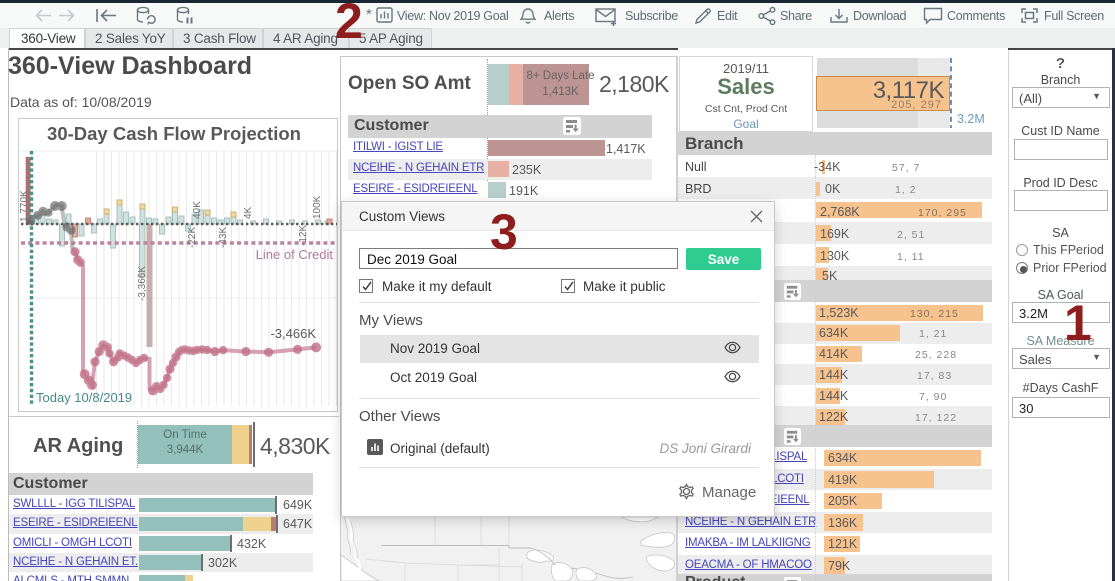 This screenshot has width=1115, height=581. What do you see at coordinates (303, 235) in the screenshot?
I see `svg-text: -12K` at bounding box center [303, 235].